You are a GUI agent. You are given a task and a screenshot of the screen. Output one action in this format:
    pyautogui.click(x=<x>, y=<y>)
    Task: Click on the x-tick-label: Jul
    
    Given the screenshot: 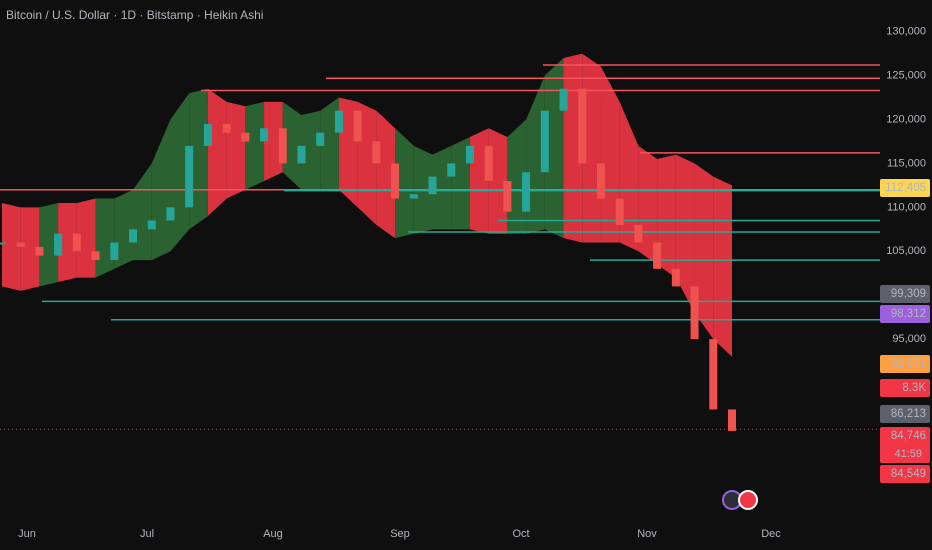 What is the action you would take?
    pyautogui.click(x=147, y=534)
    